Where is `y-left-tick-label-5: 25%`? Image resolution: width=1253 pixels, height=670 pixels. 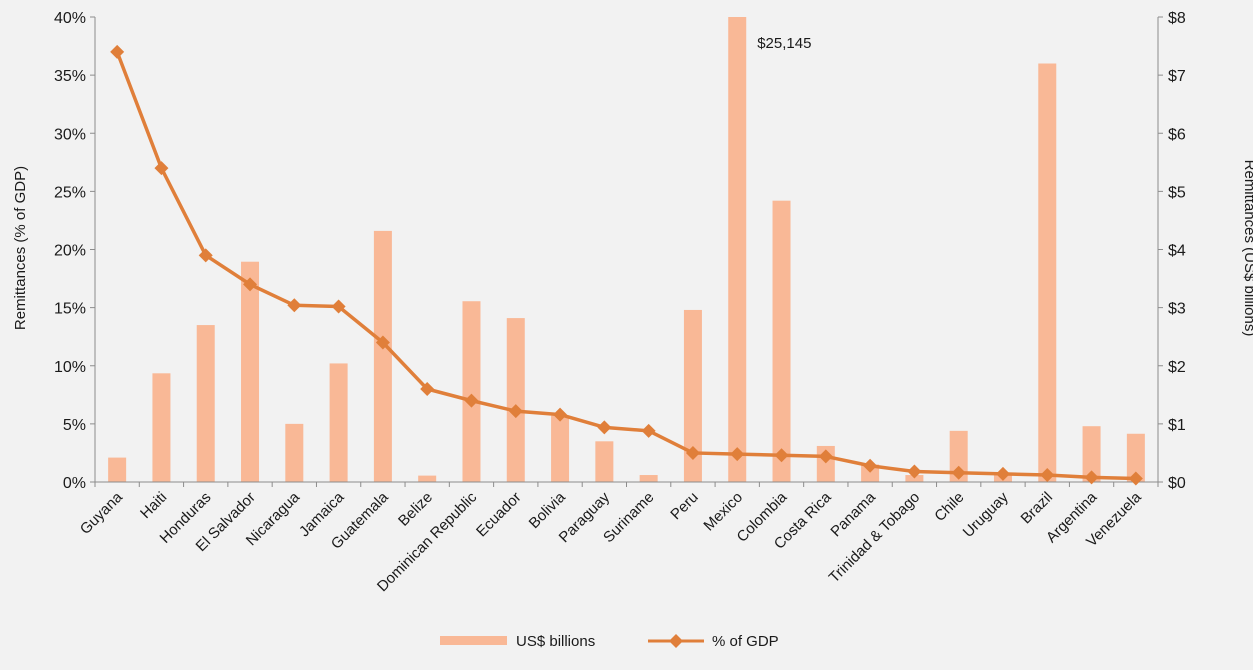
y-left-tick-label-5: 25% is located at coordinates (70, 192).